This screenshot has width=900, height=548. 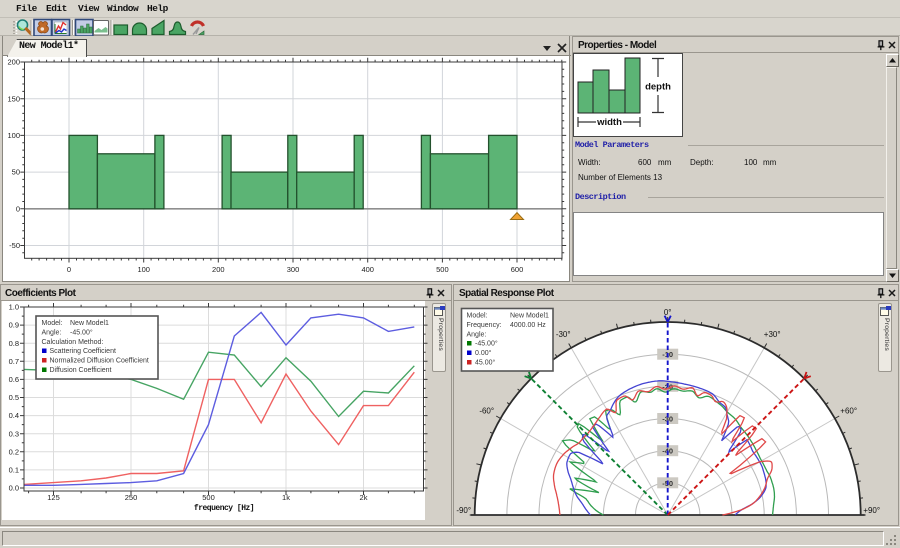 What do you see at coordinates (14, 488) in the screenshot?
I see `svg-text: 0.0` at bounding box center [14, 488].